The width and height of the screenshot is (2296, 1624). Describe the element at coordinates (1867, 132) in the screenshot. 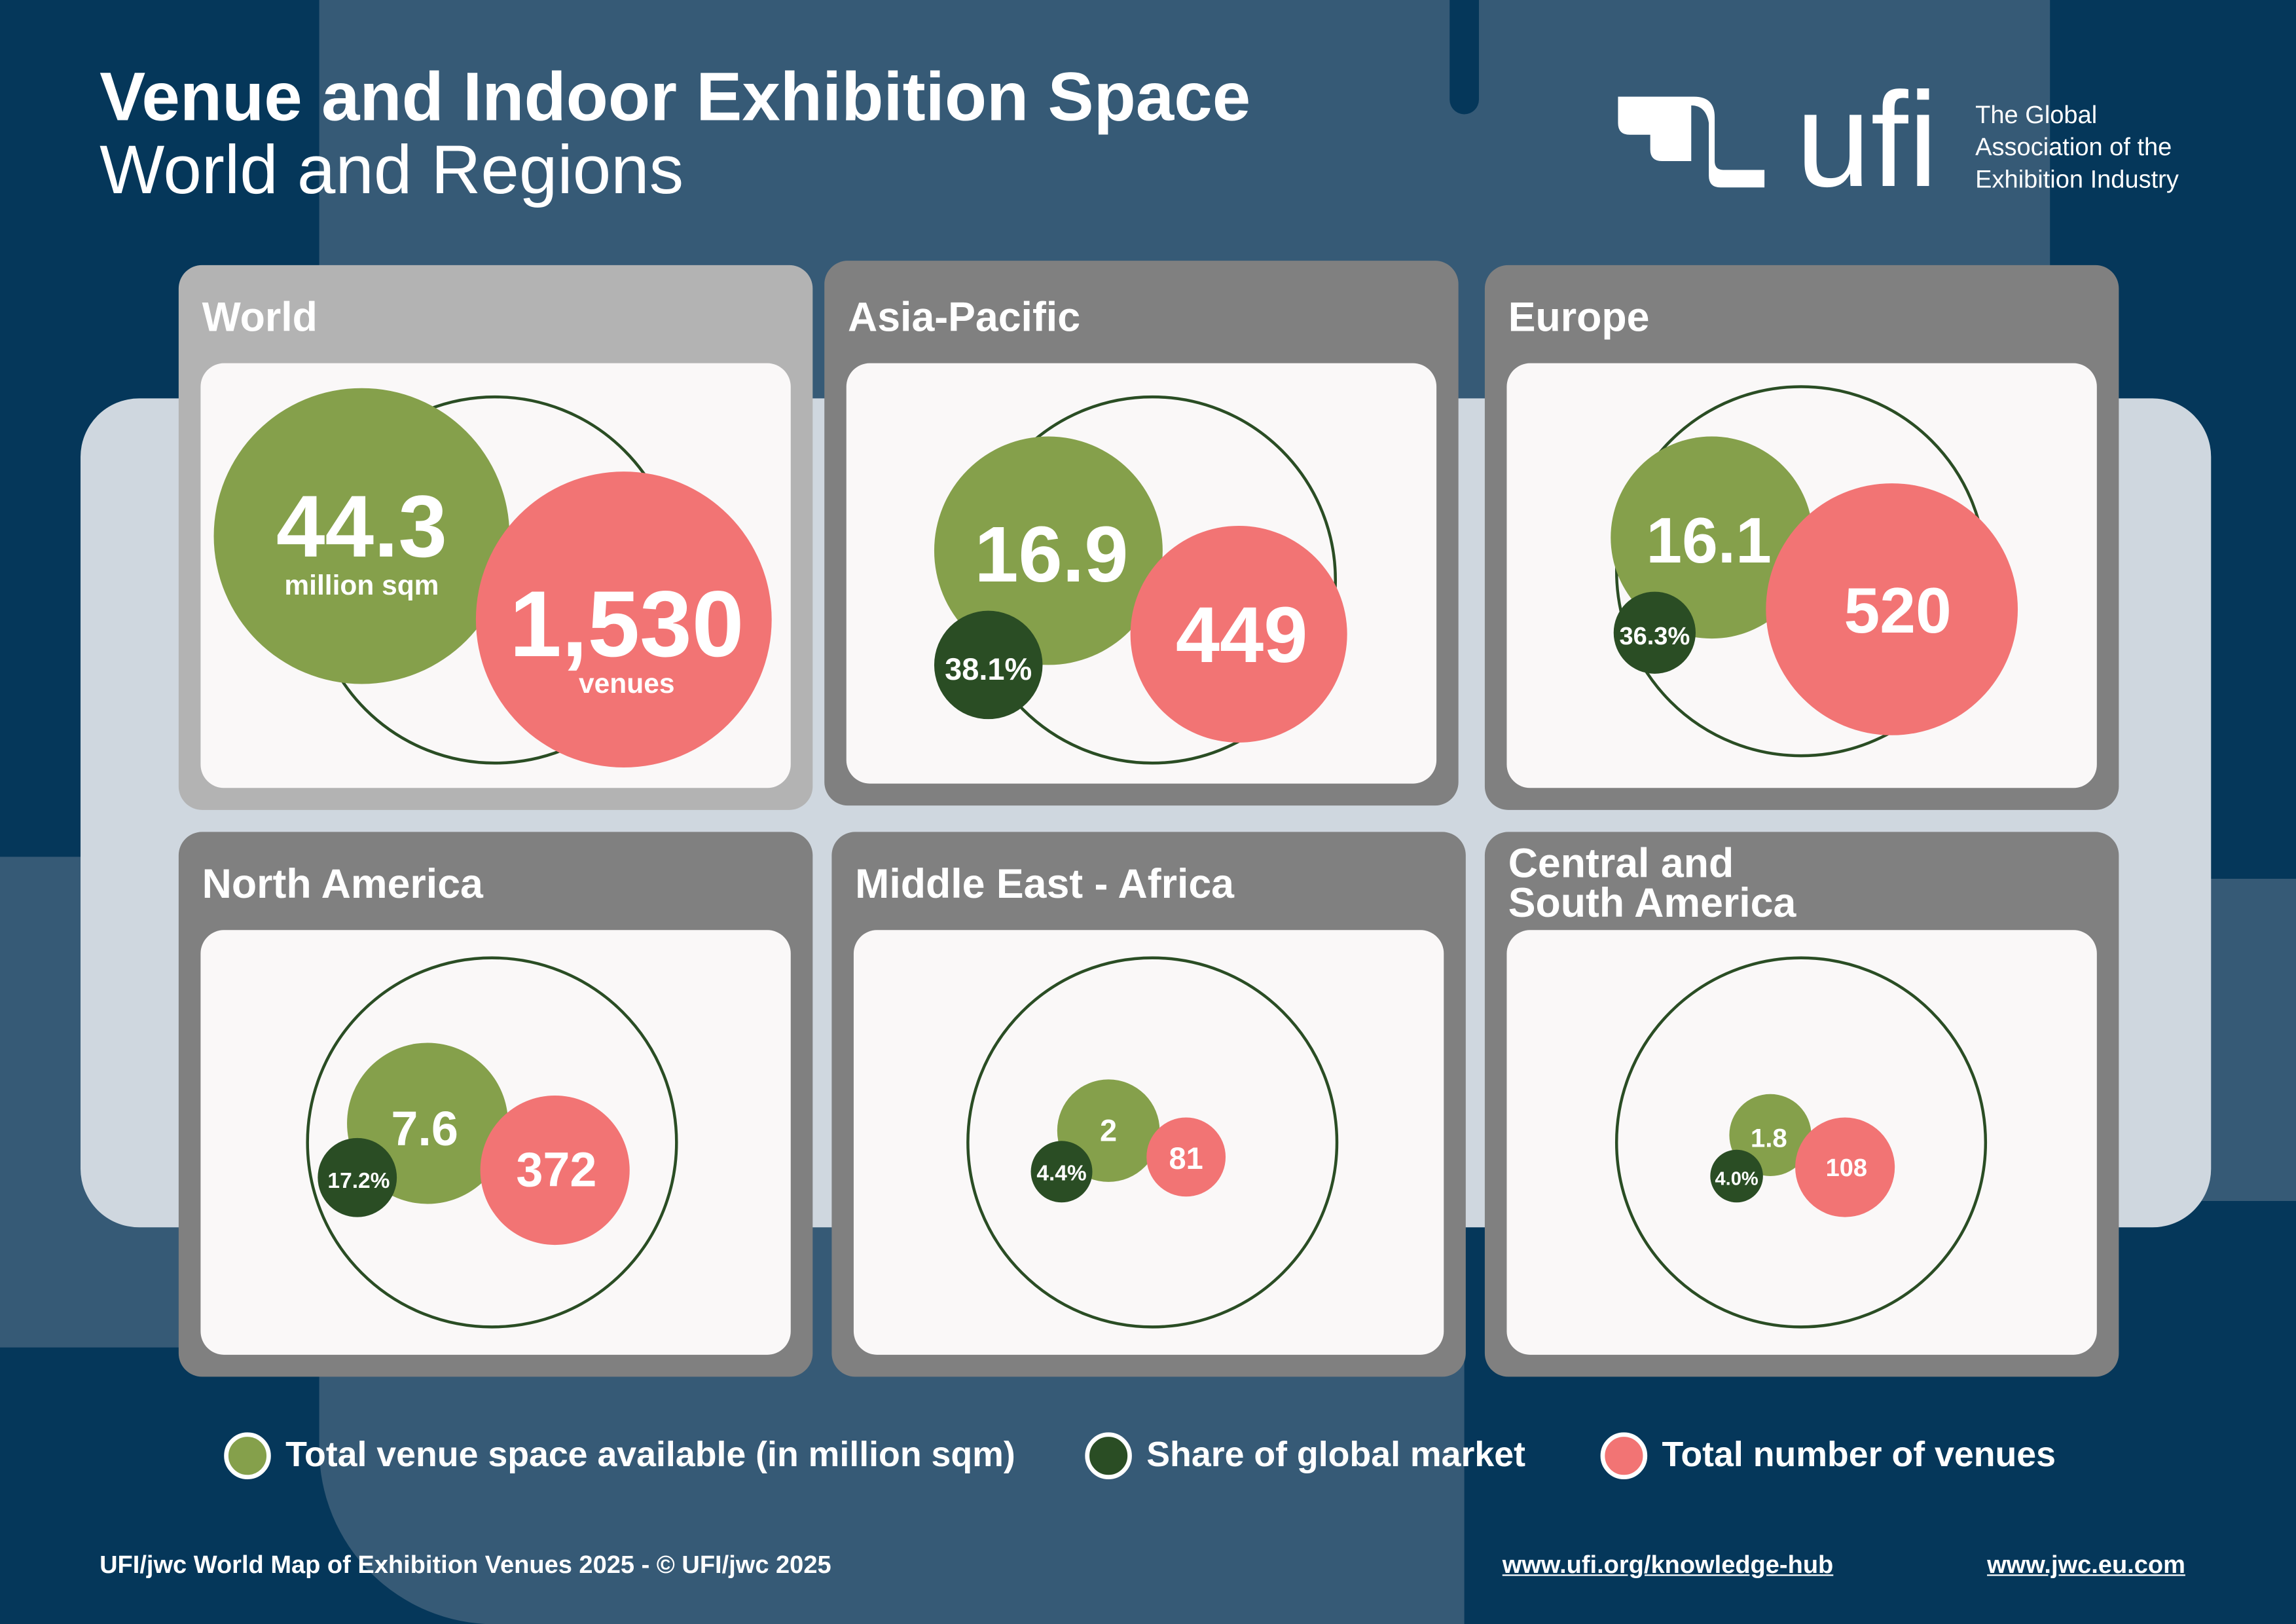

I see `logo-wordmark: ufi` at that location.